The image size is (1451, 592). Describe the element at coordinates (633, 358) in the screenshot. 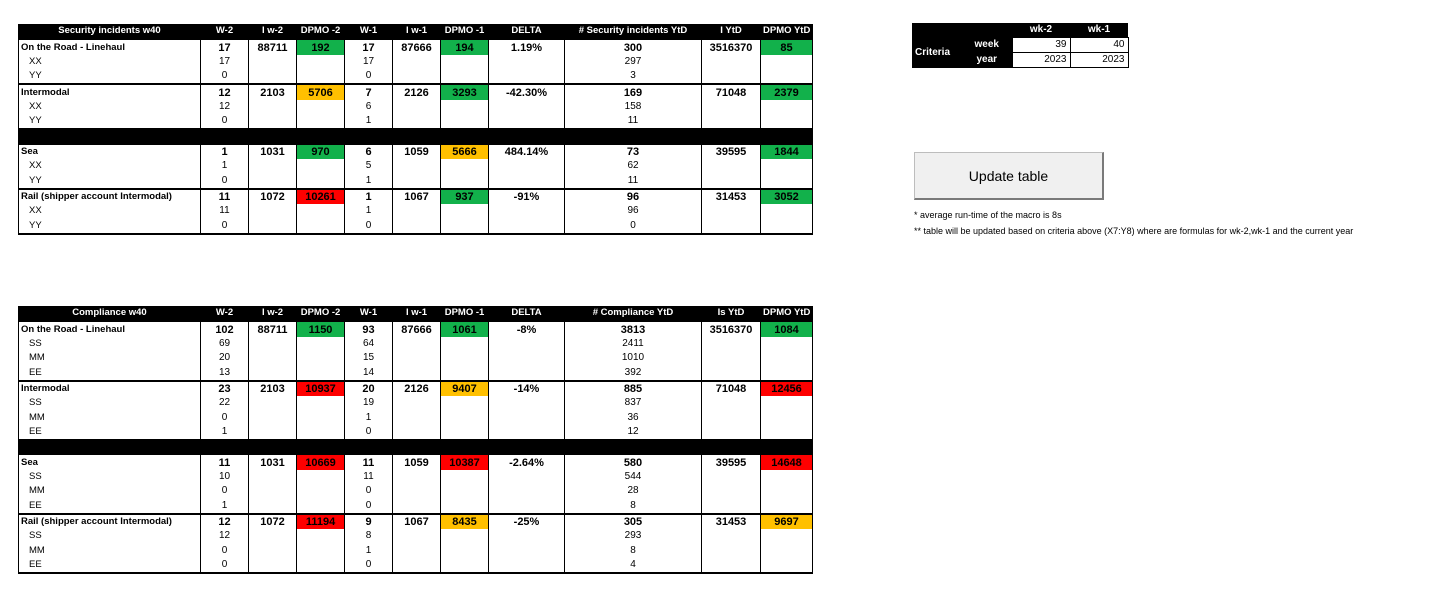

I see `table-cell: 1010` at that location.